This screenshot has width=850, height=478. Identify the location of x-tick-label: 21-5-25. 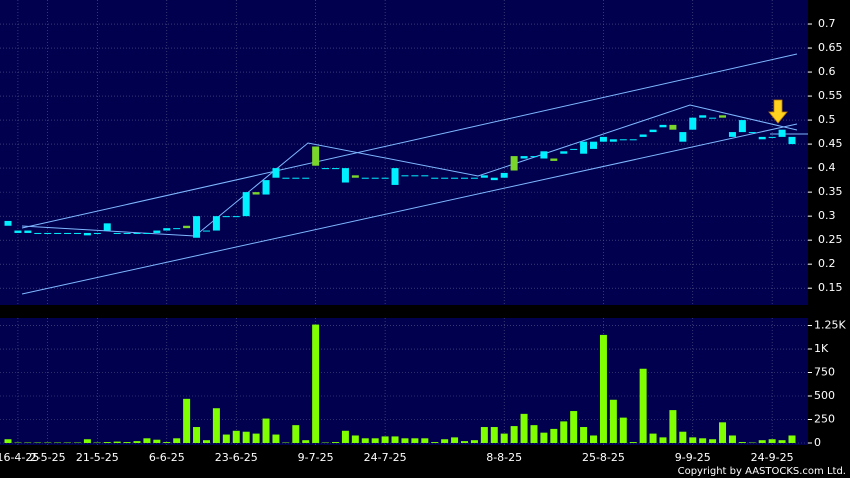
(97, 457).